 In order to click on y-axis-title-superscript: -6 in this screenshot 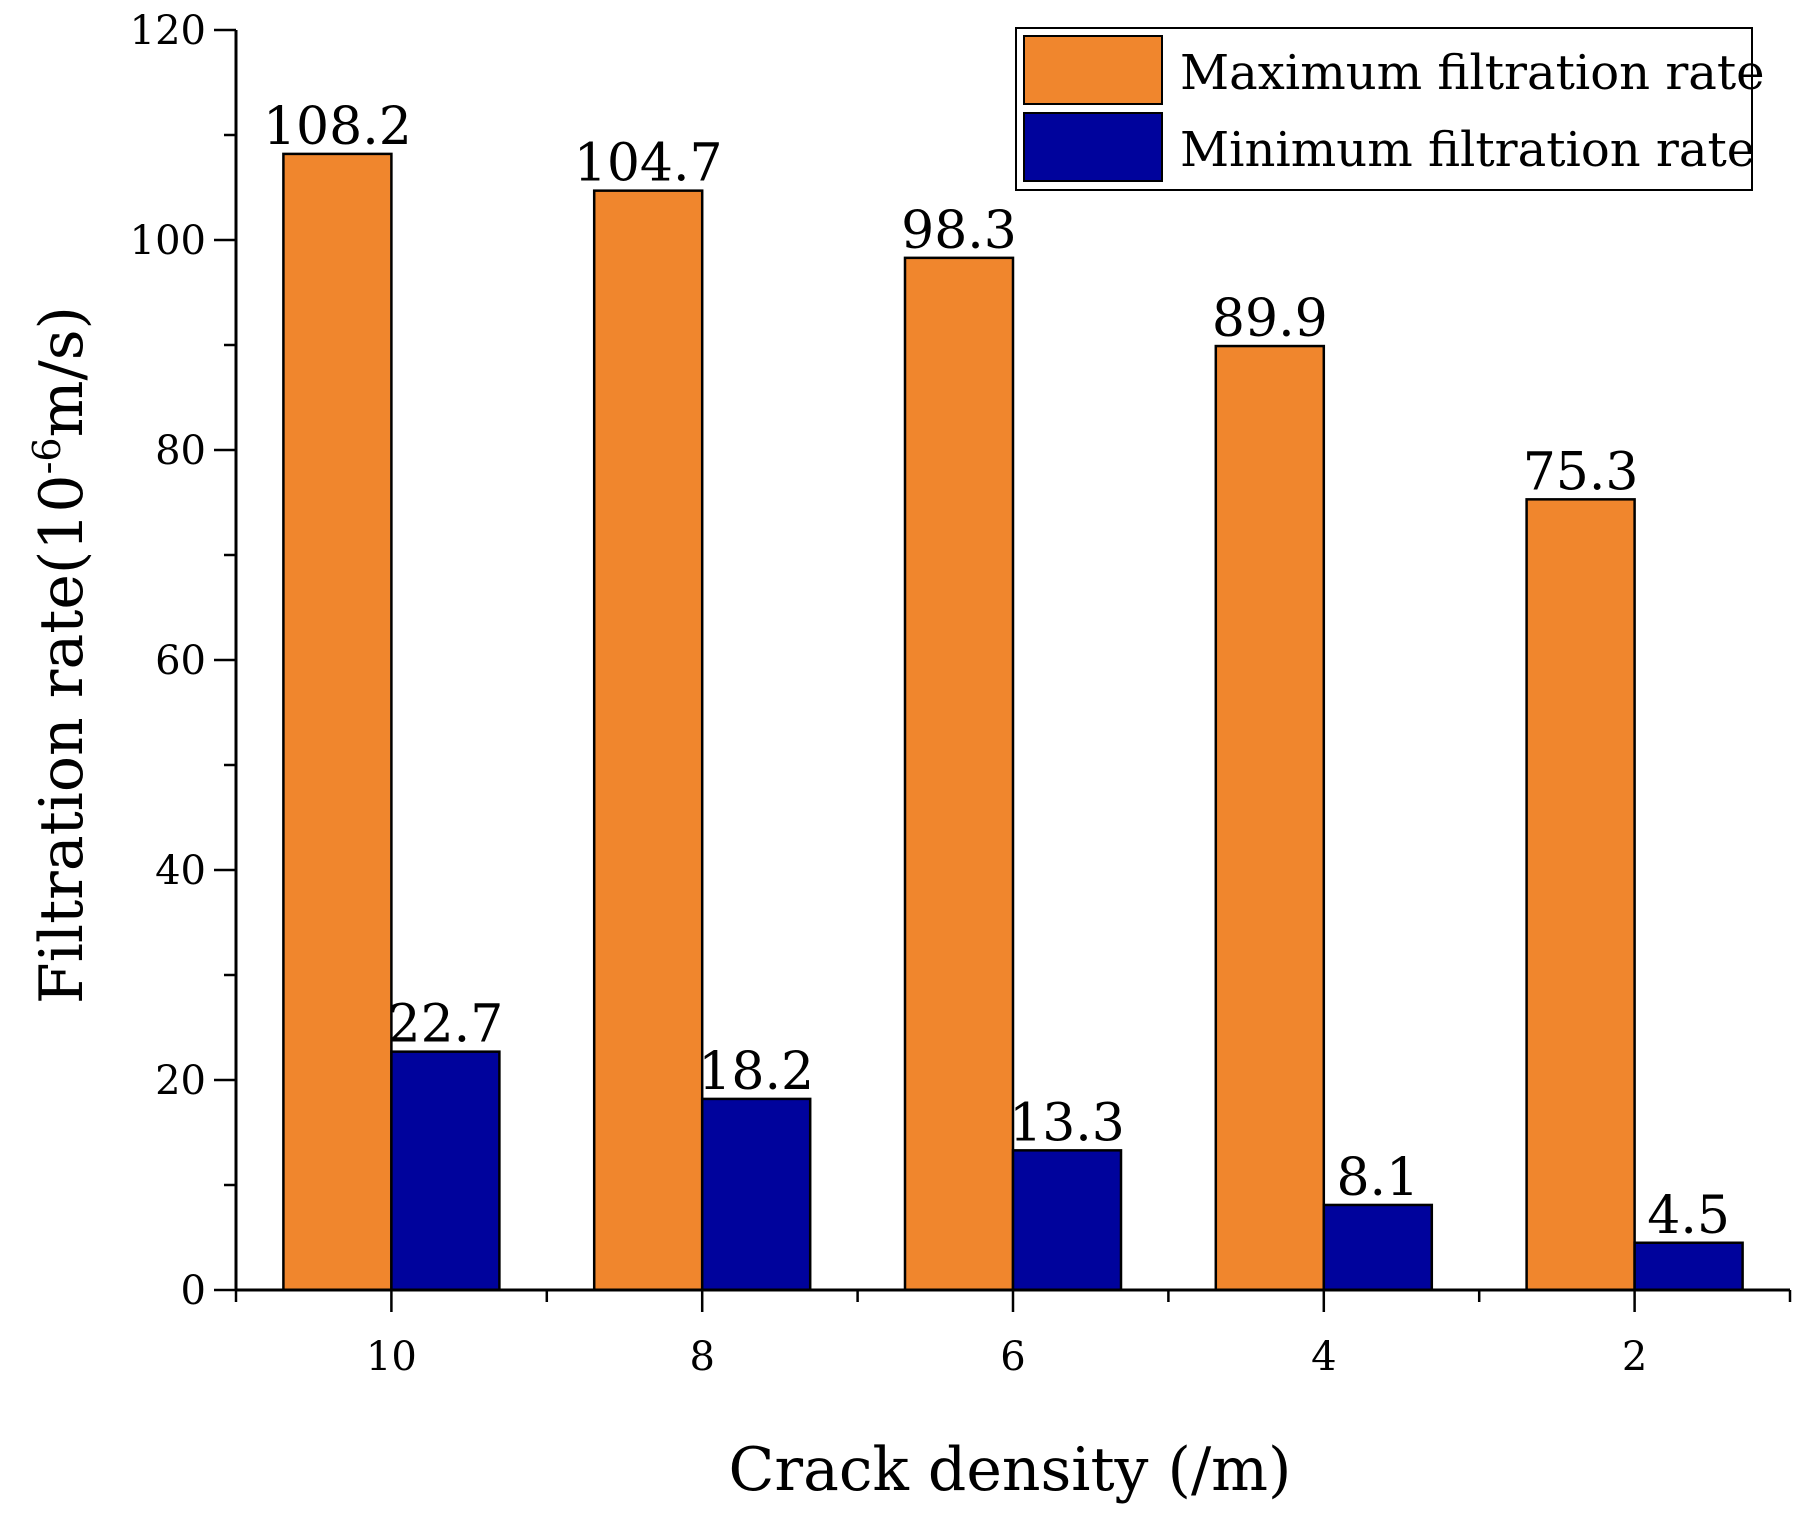, I will do `click(47, 455)`.